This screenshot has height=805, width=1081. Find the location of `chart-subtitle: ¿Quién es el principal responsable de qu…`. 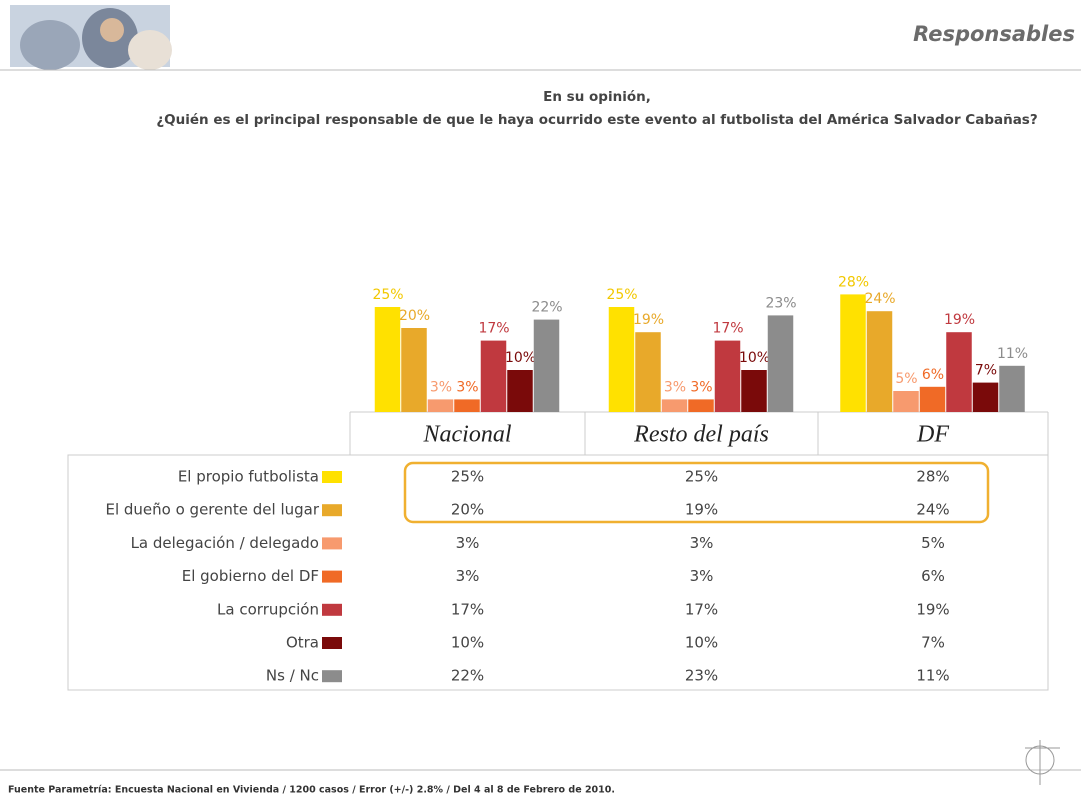

chart-subtitle: ¿Quién es el principal responsable de qu… is located at coordinates (596, 120).